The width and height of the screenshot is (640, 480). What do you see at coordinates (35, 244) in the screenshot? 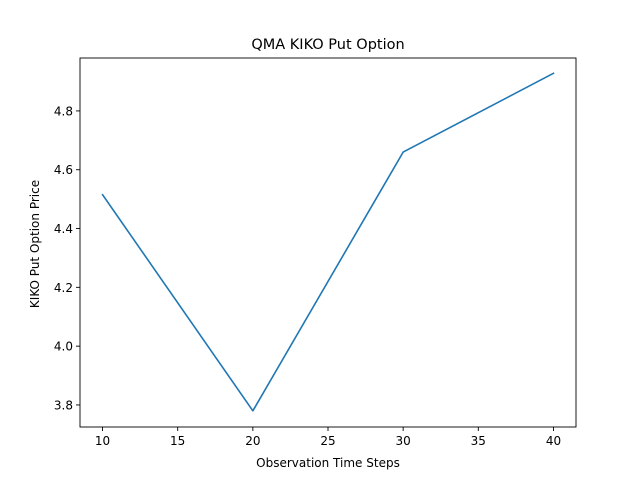
I see `y-axis-label: KIKO Put Option Price` at bounding box center [35, 244].